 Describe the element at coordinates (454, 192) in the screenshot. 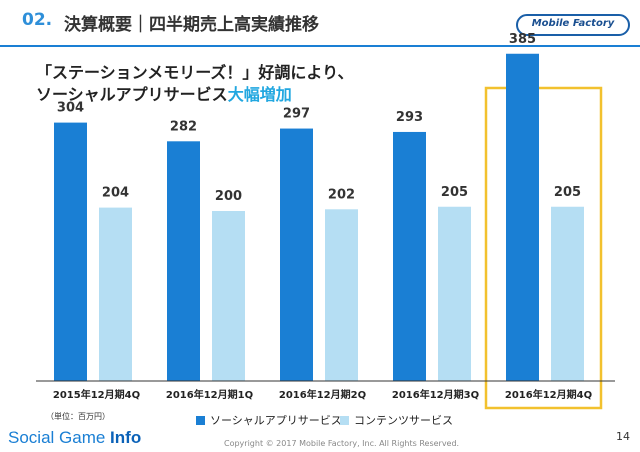

I see `data-label-contents-3: 205` at that location.